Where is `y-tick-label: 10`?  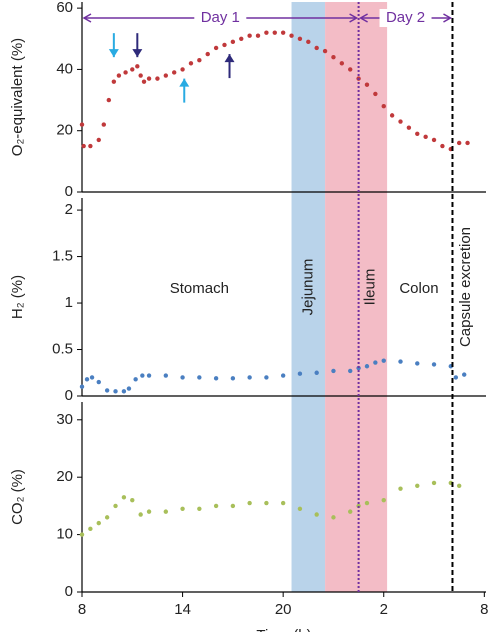
y-tick-label: 10 is located at coordinates (64, 534).